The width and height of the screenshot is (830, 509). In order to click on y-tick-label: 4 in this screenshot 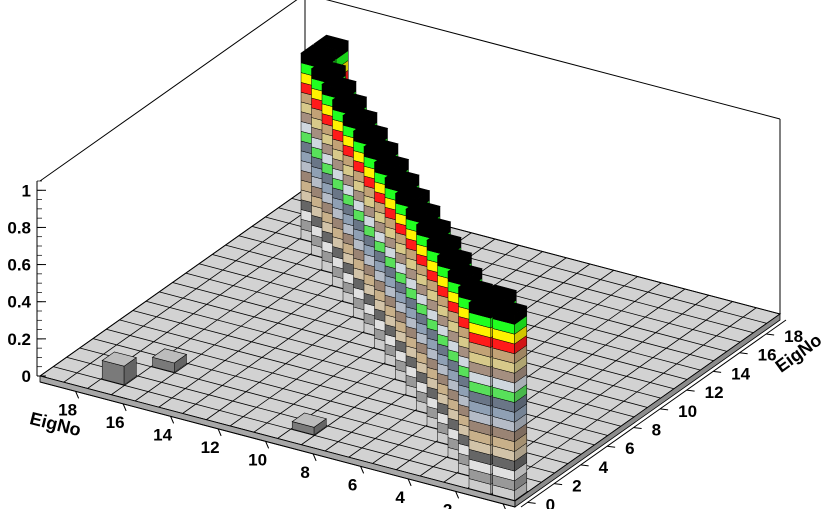, I will do `click(604, 467)`.